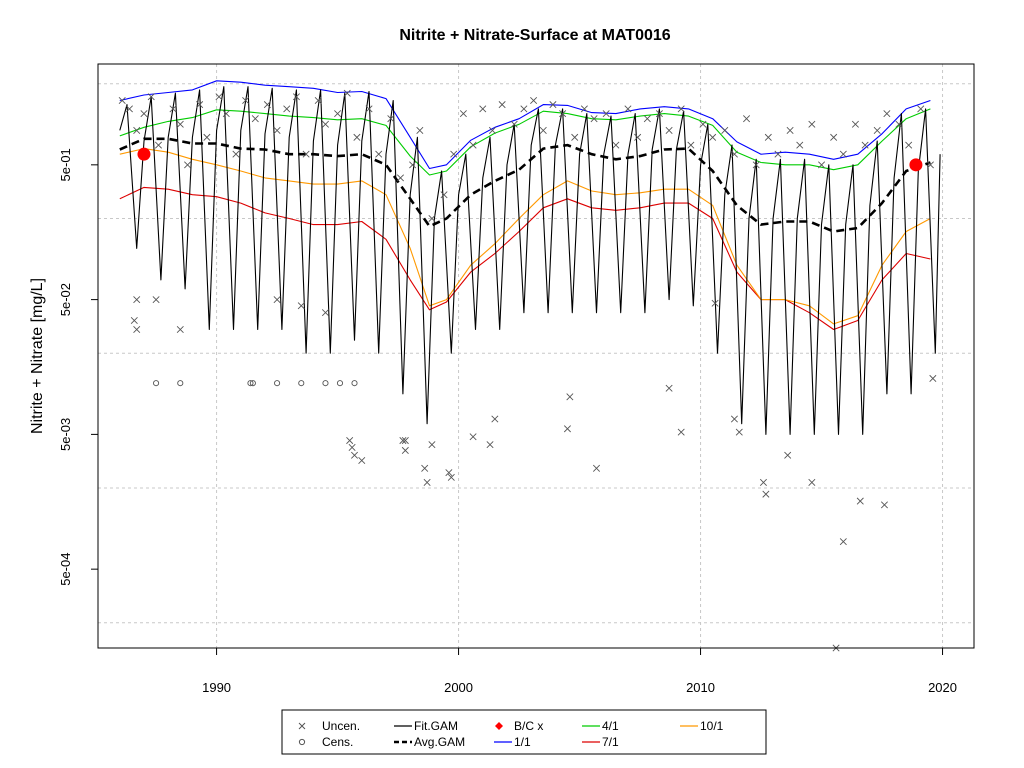  What do you see at coordinates (522, 742) in the screenshot?
I see `legend-label: 1/1` at bounding box center [522, 742].